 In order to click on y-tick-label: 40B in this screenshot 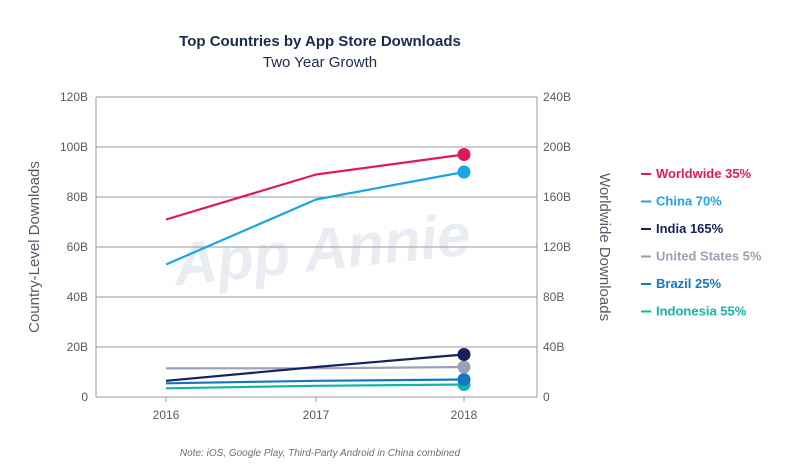, I will do `click(77, 297)`.